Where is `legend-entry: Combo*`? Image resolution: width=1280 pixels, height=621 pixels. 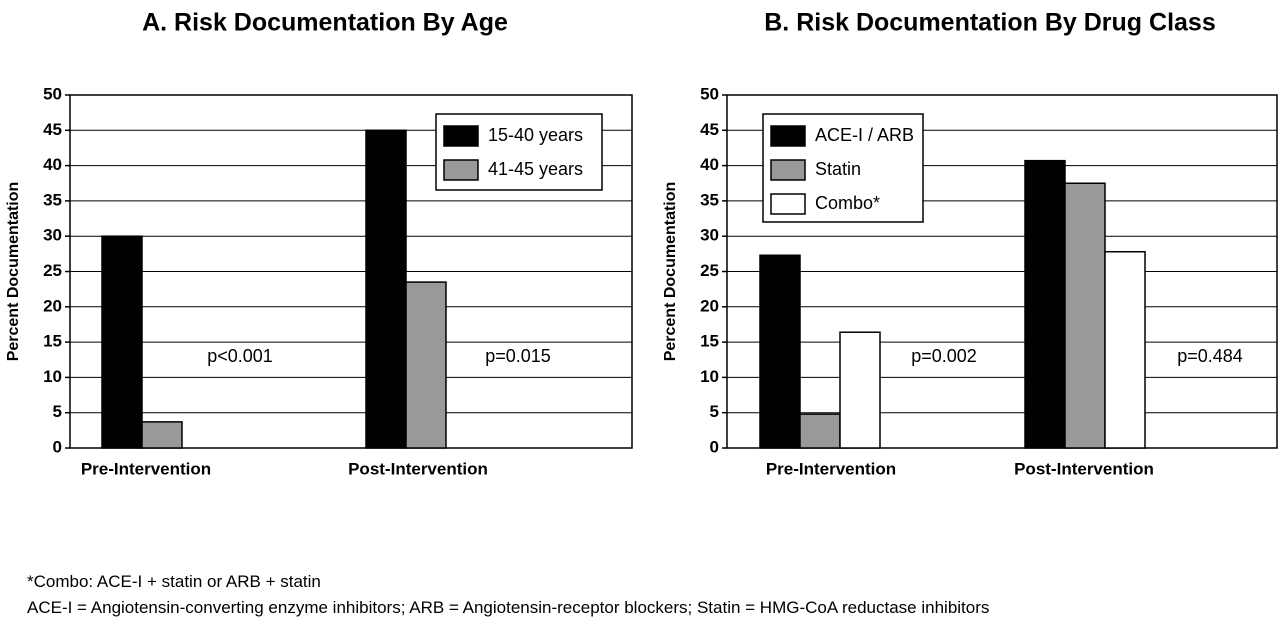 legend-entry: Combo* is located at coordinates (847, 203).